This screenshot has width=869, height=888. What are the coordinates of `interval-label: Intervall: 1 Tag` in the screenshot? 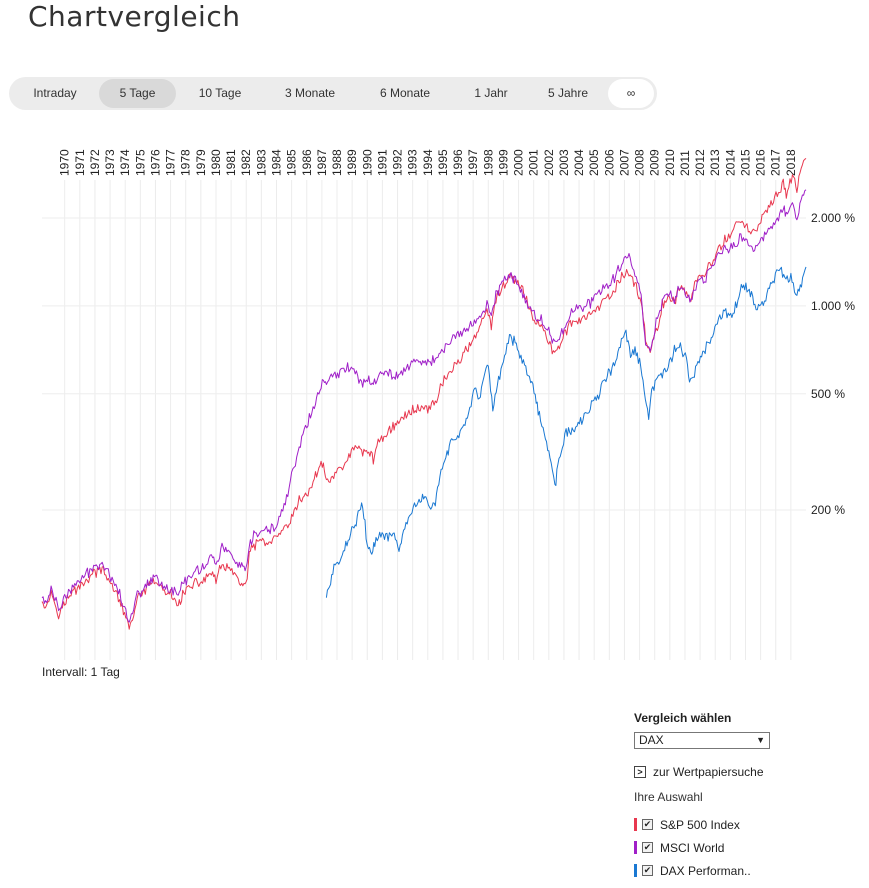 It's located at (81, 672).